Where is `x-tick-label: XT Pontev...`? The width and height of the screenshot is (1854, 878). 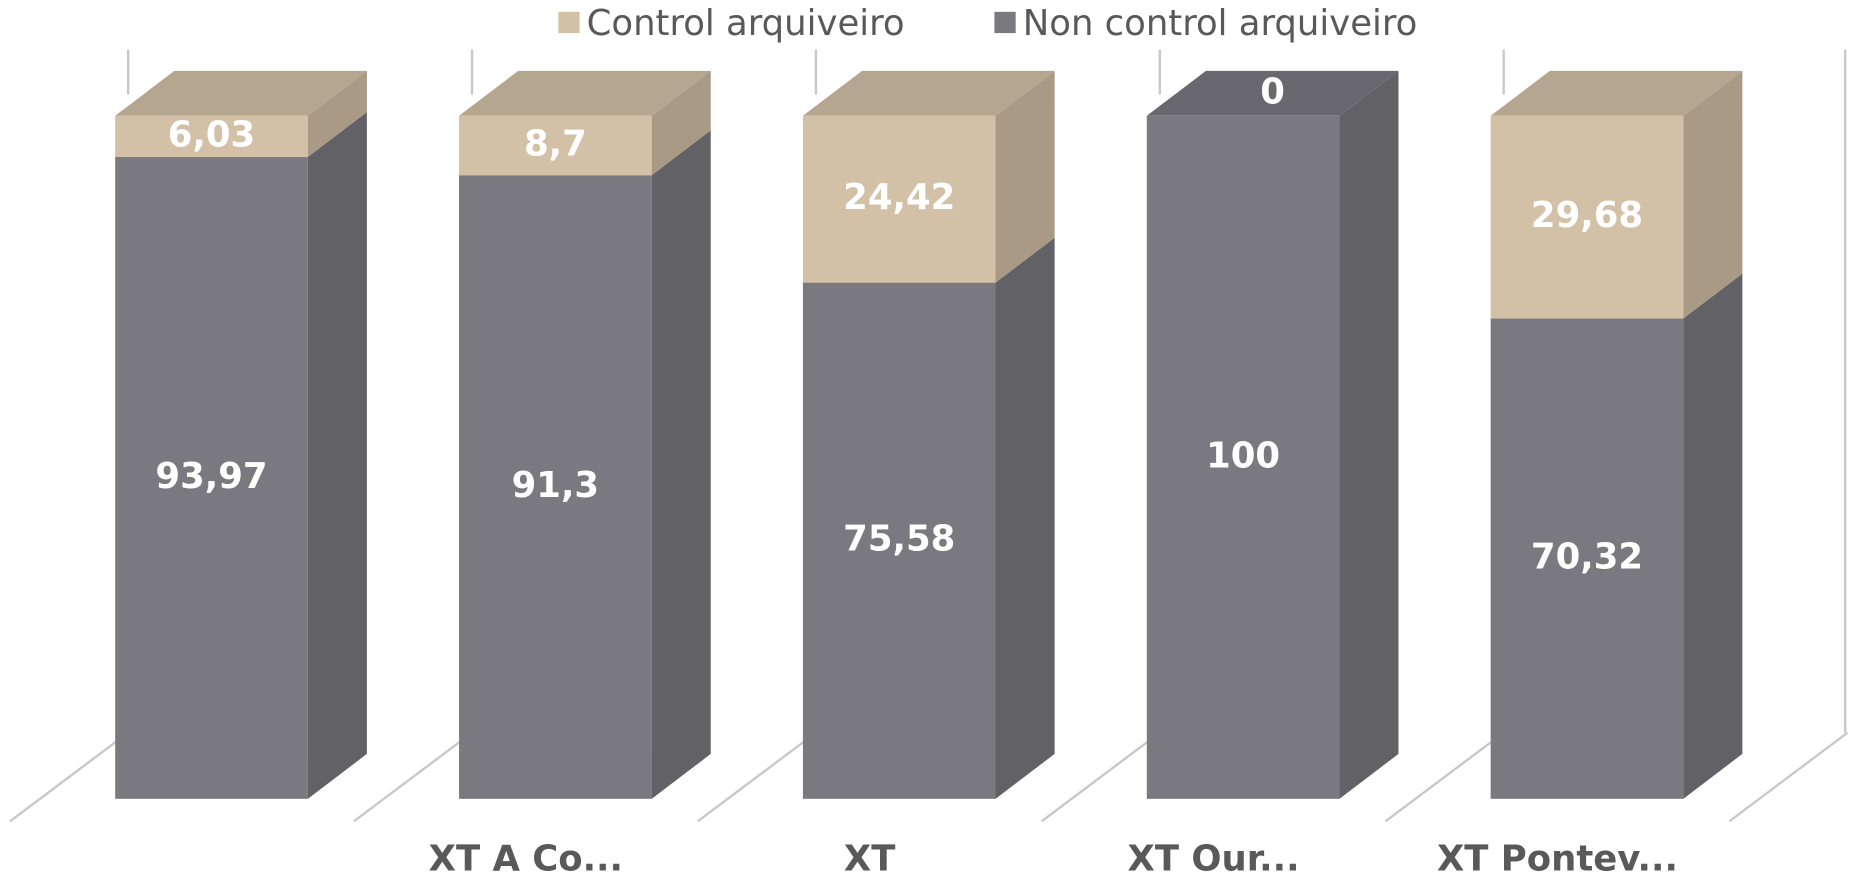 x-tick-label: XT Pontev... is located at coordinates (1557, 858).